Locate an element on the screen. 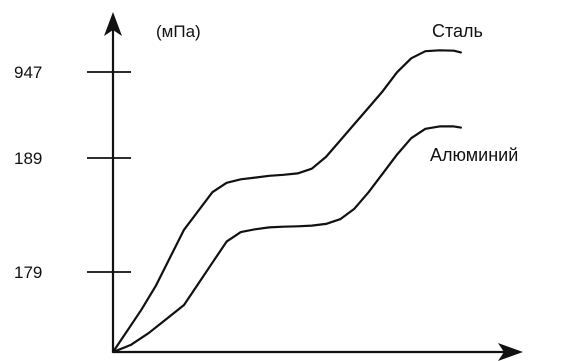 The width and height of the screenshot is (575, 361). y-tick-label-179: 179 is located at coordinates (28, 272).